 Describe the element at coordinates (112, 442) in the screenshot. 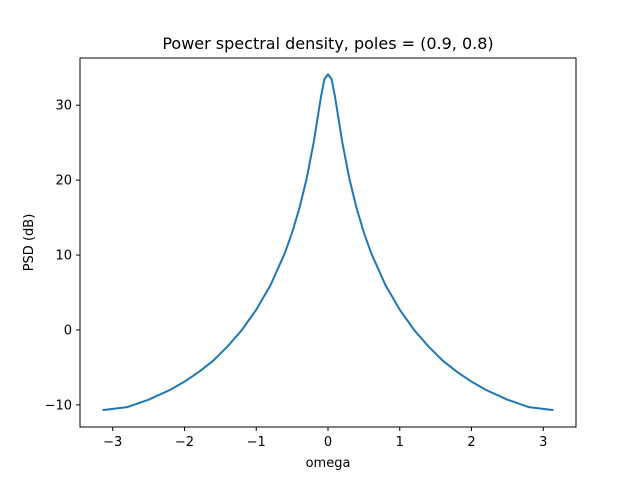

I see `x-tick-label: −3` at that location.